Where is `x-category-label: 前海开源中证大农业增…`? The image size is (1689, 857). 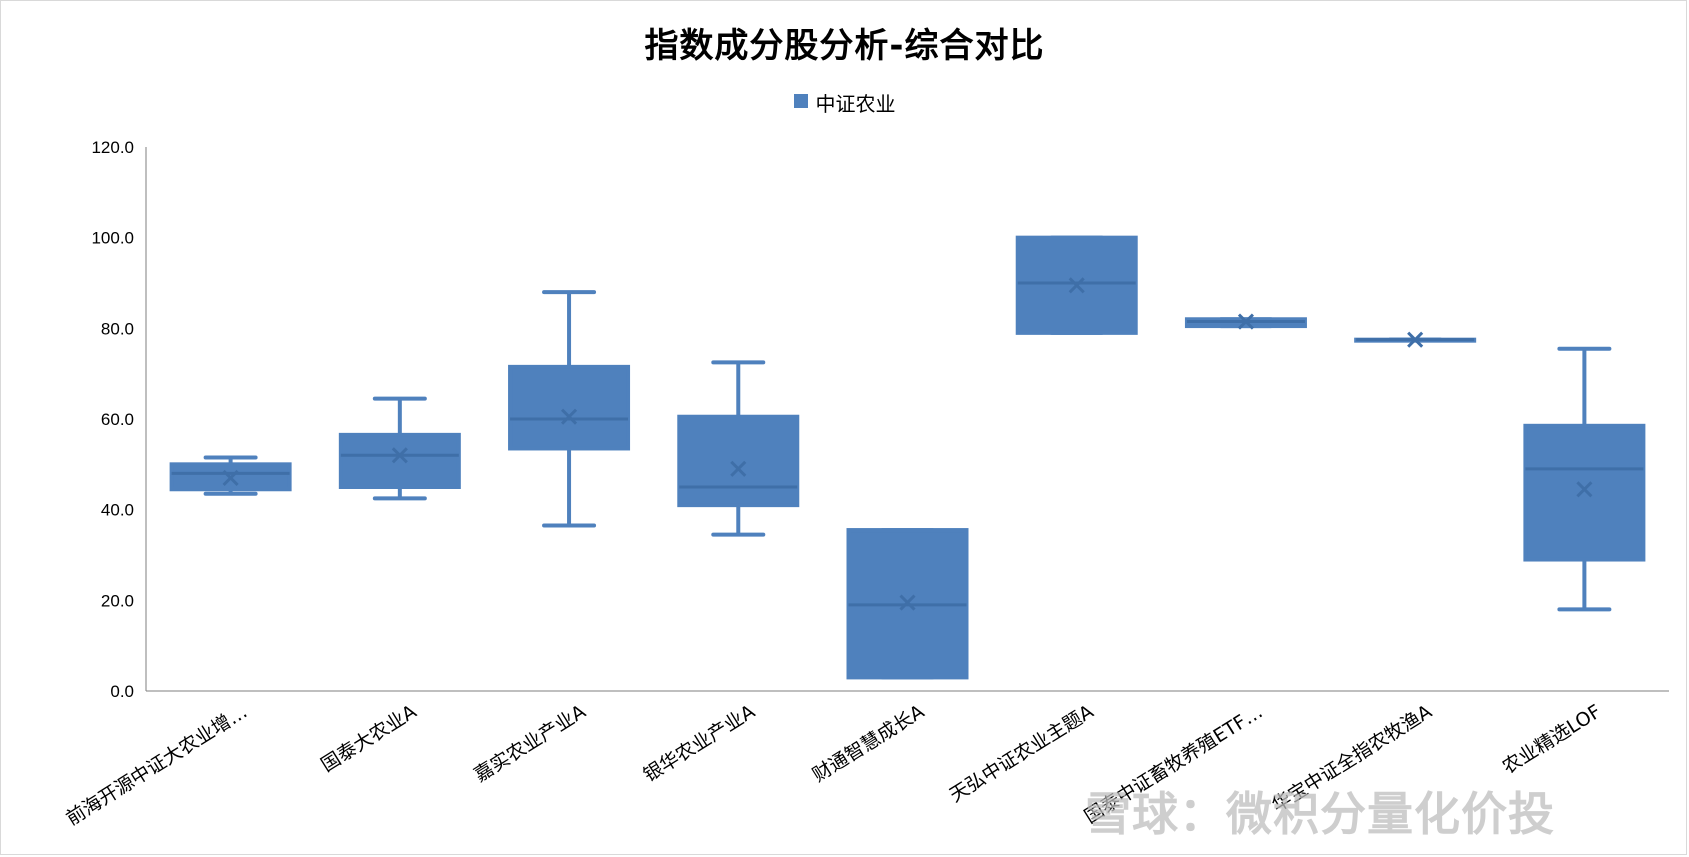
x-category-label: 前海开源中证大农业增… is located at coordinates (156, 765).